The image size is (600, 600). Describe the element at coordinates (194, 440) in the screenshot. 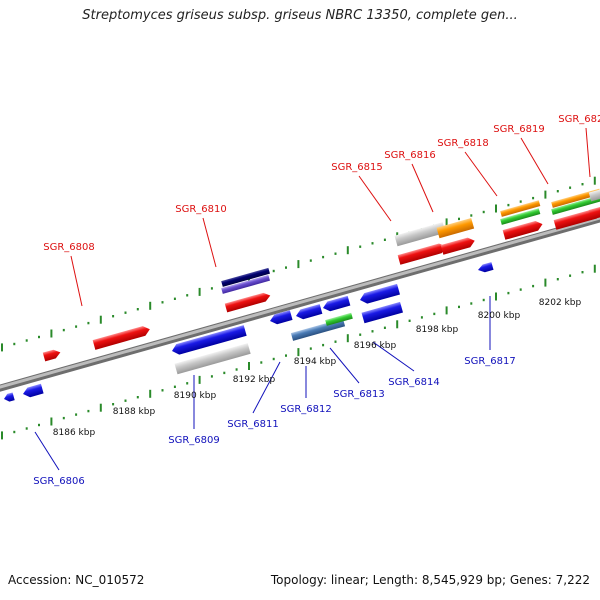

I see `gene-label-reverse: SGR_6809` at that location.